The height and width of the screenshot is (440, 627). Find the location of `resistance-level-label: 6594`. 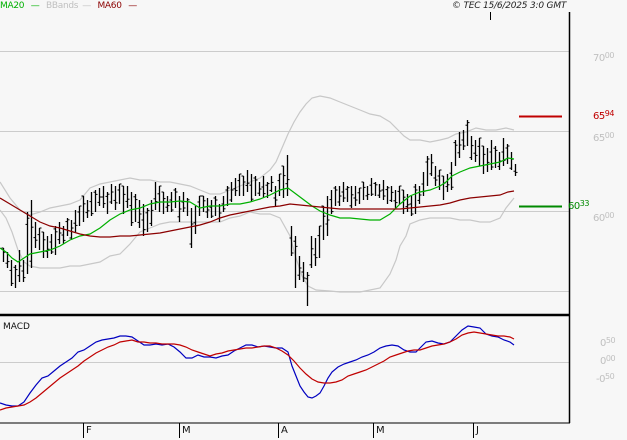

resistance-level-label: 6594 is located at coordinates (603, 115).